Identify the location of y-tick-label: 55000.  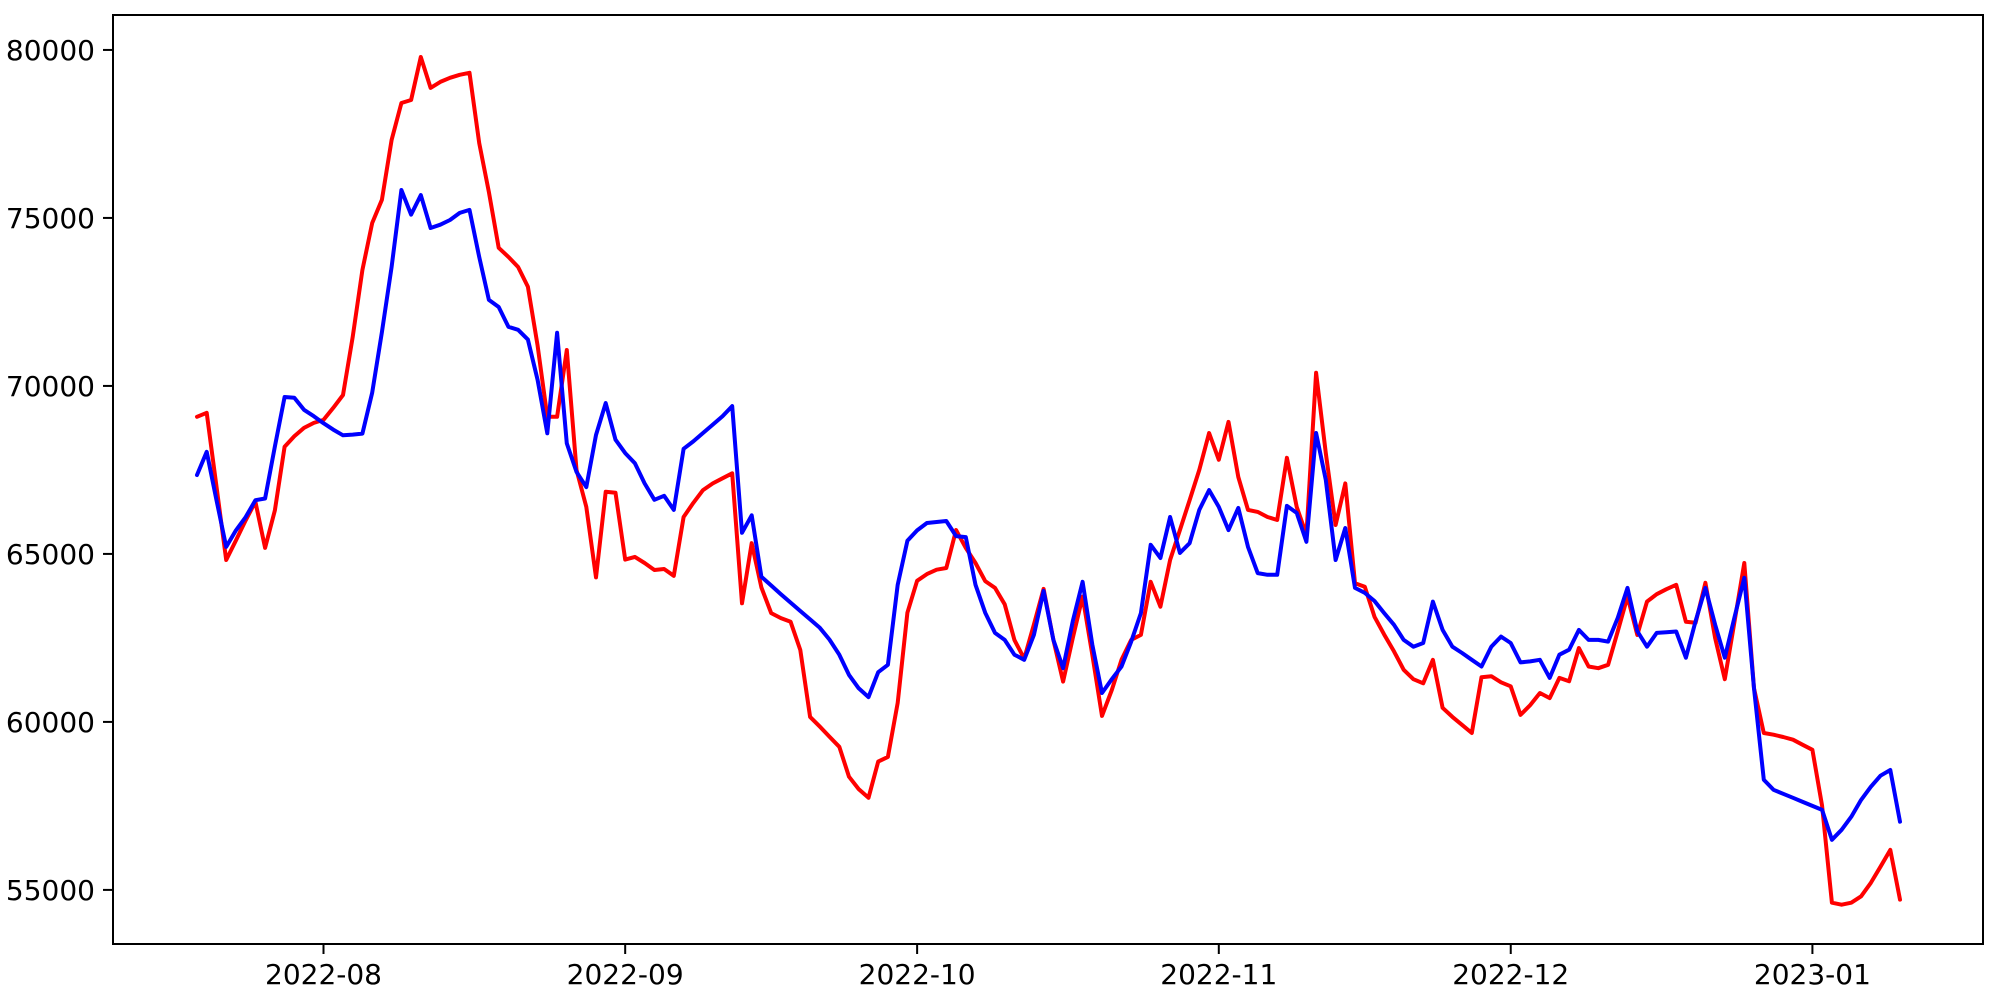
(50, 890).